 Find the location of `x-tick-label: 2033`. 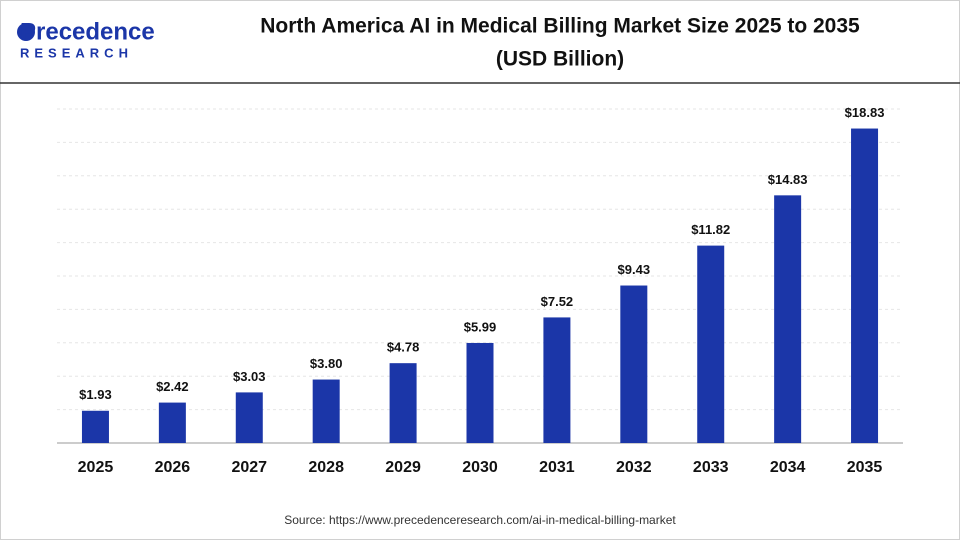

x-tick-label: 2033 is located at coordinates (711, 467).